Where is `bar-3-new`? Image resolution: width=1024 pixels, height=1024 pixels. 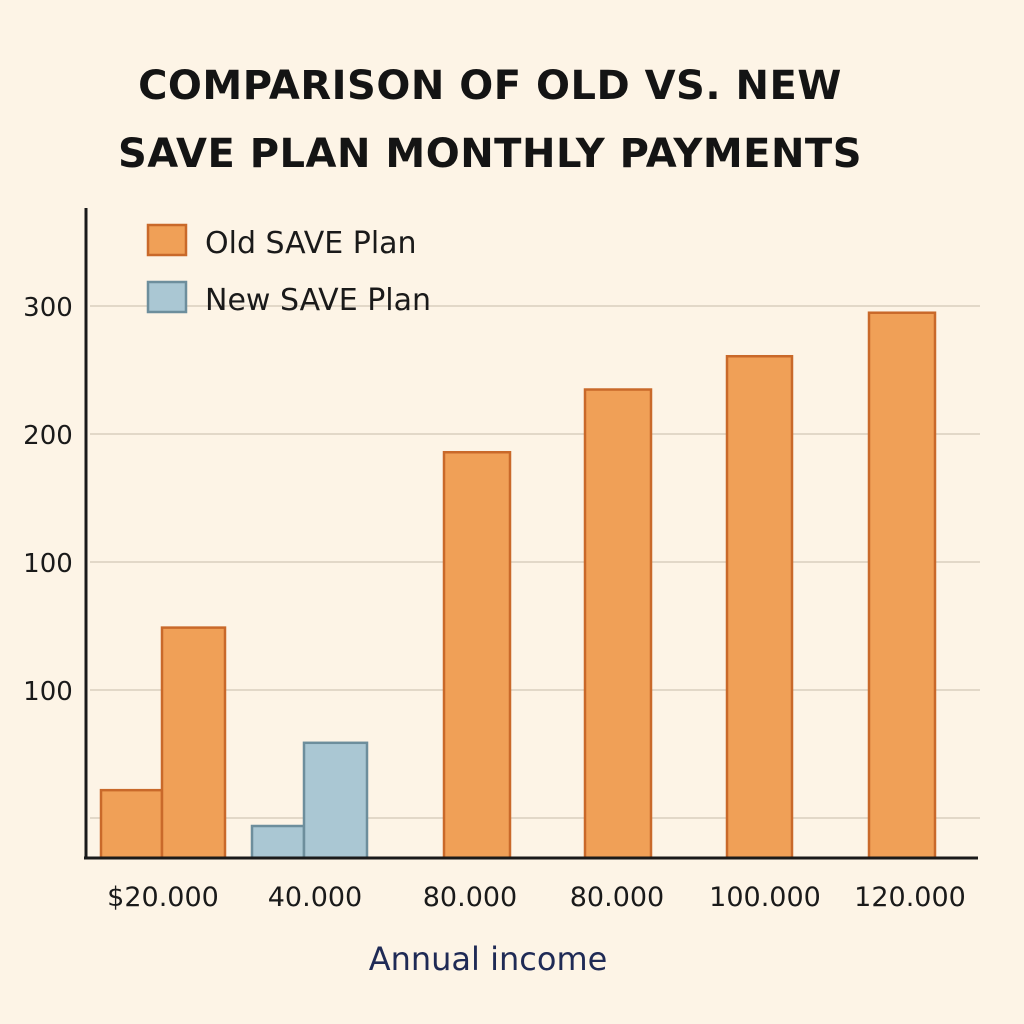 bar-3-new is located at coordinates (335, 800).